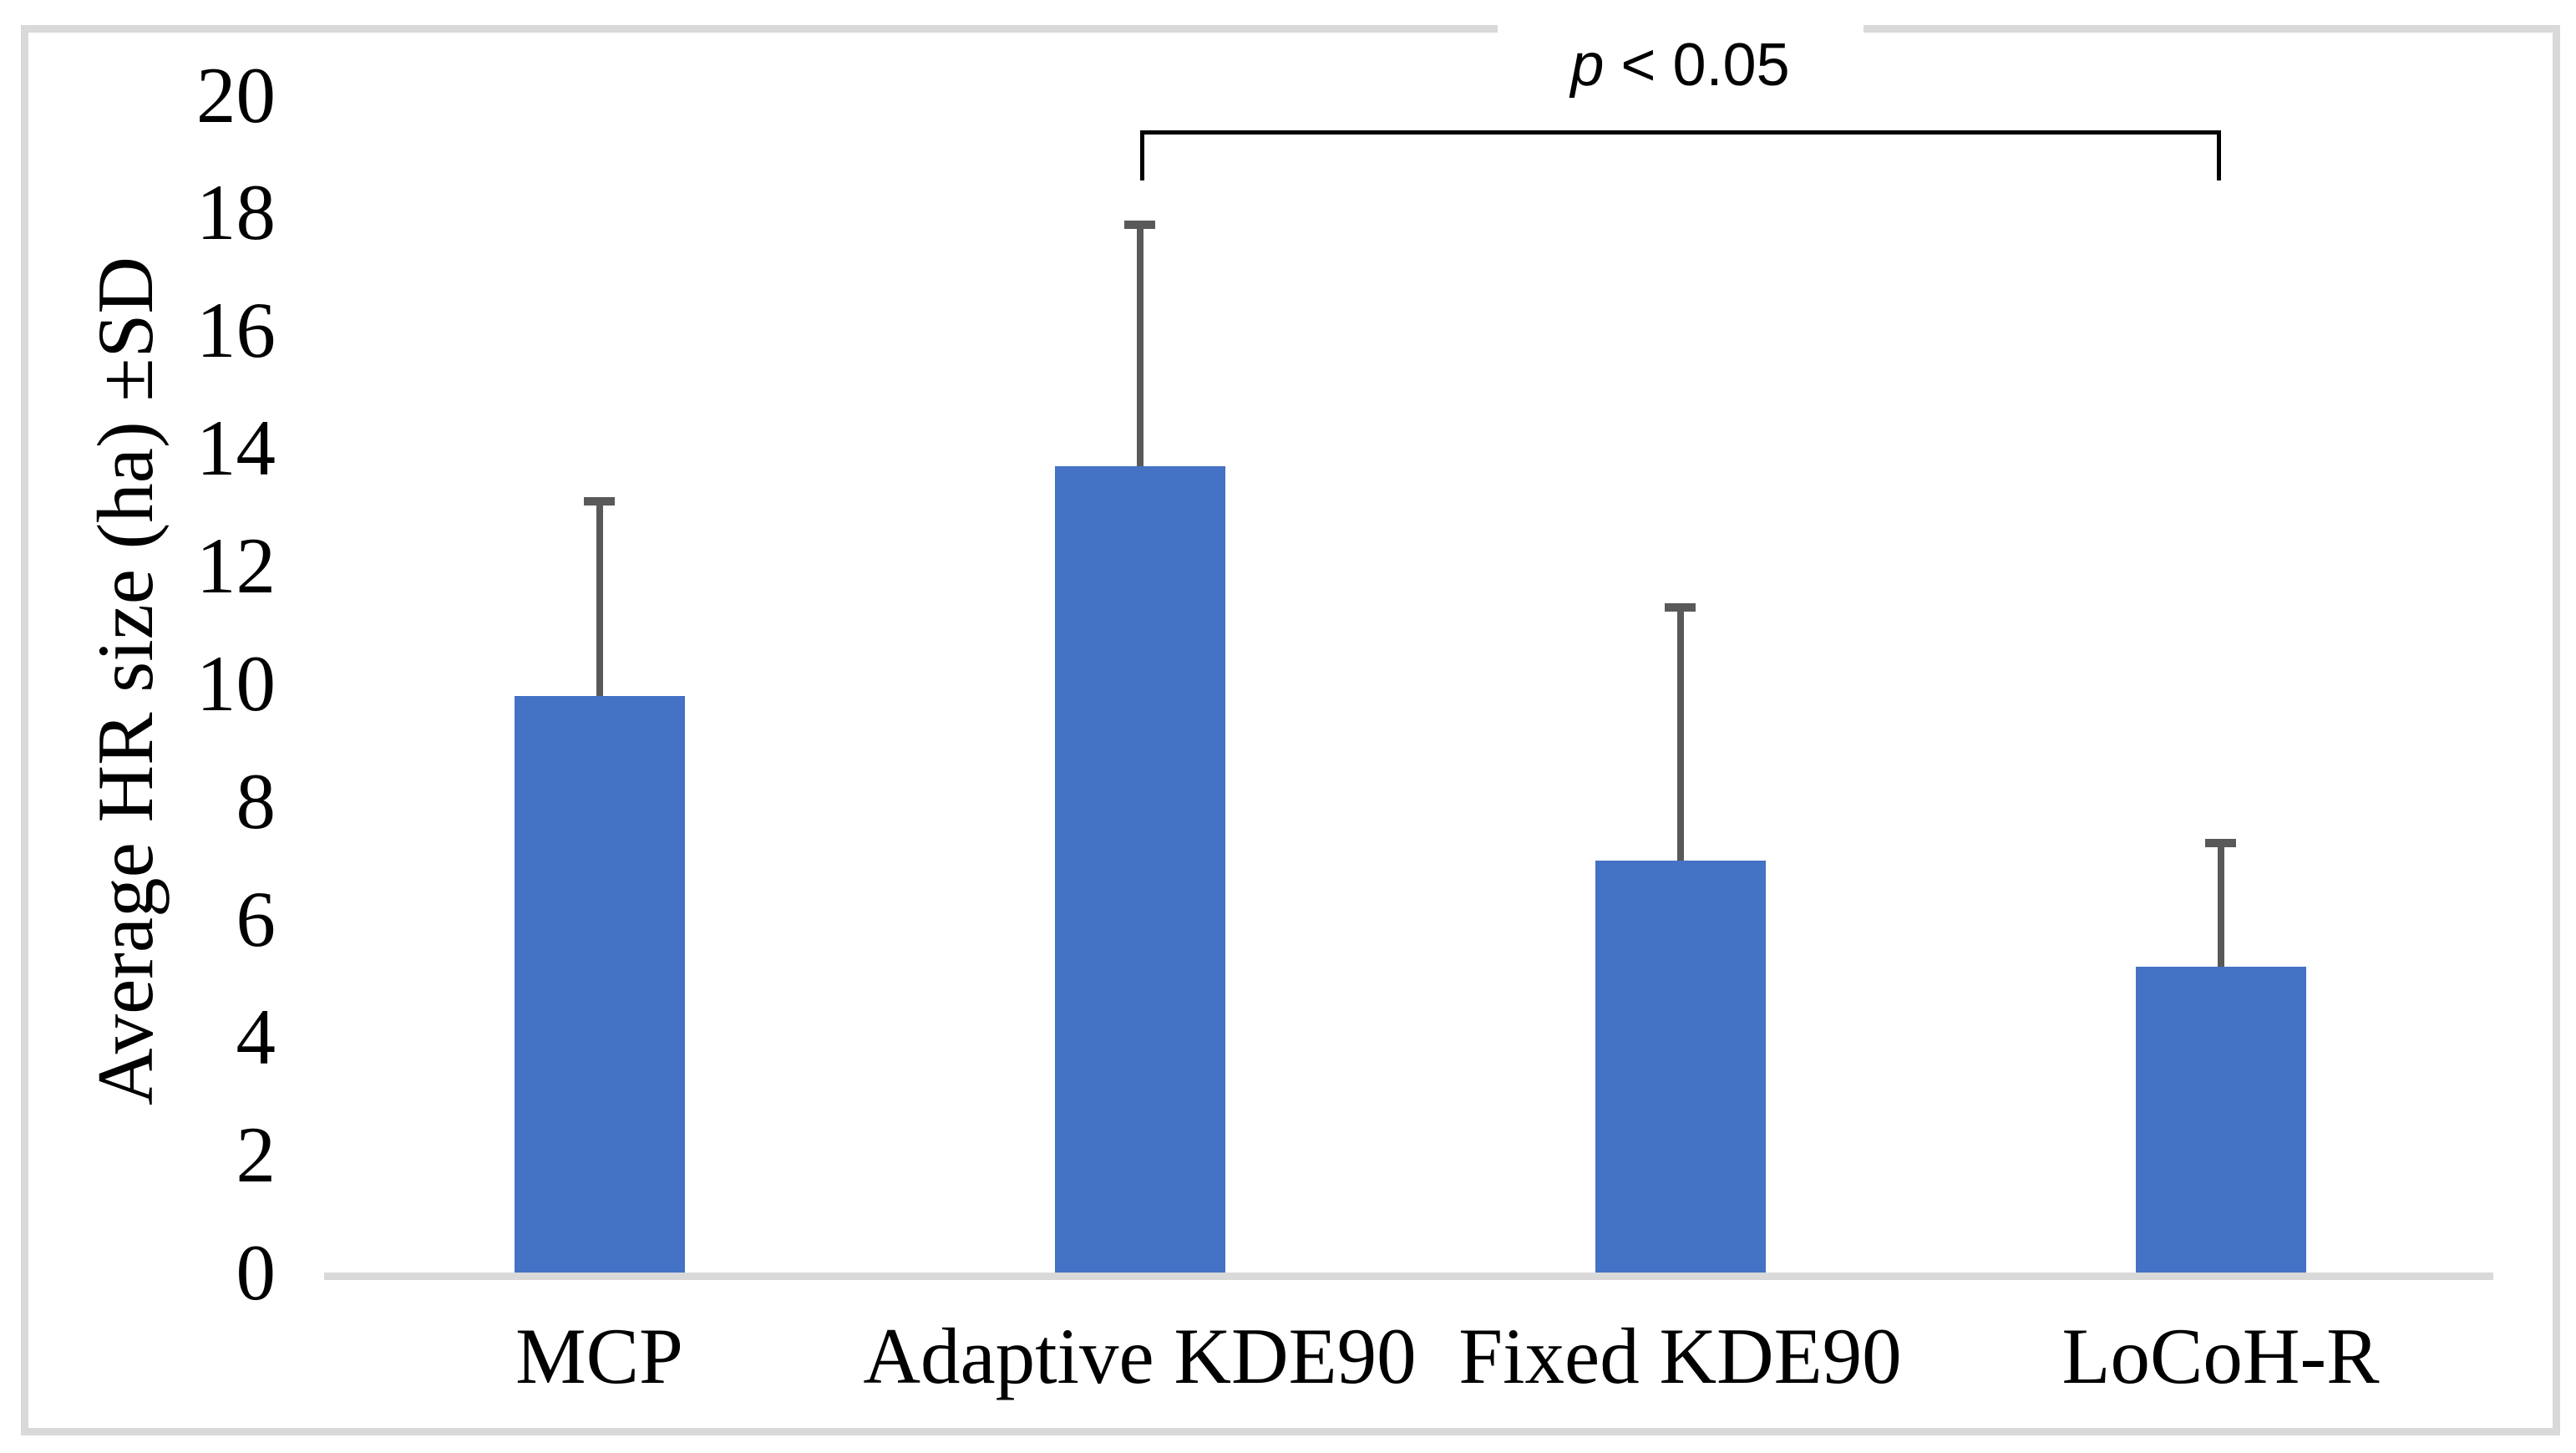 Image resolution: width=2576 pixels, height=1453 pixels. What do you see at coordinates (2218, 155) in the screenshot?
I see `significance-bracket-right-tick` at bounding box center [2218, 155].